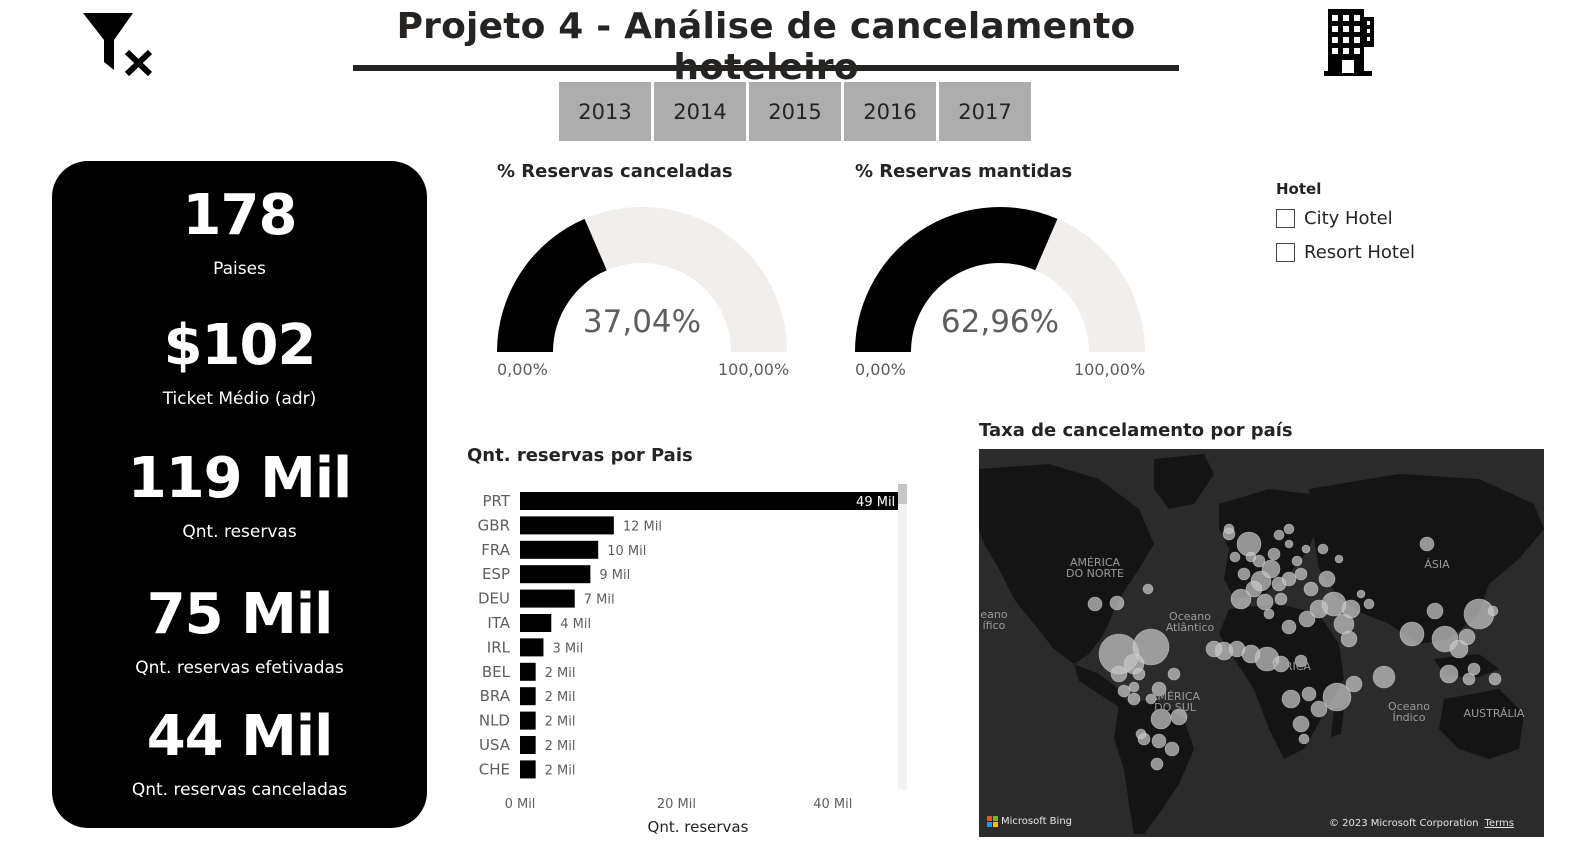 The height and width of the screenshot is (847, 1581). What do you see at coordinates (522, 369) in the screenshot?
I see `gauge-cancelled-min: 0,00%` at bounding box center [522, 369].